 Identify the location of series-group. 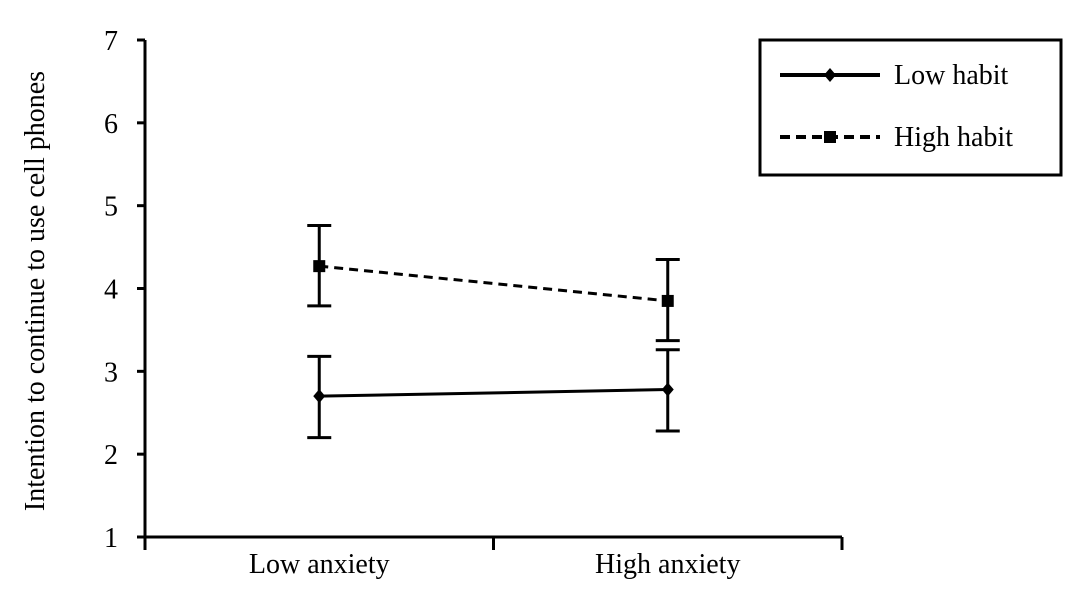
(493, 332).